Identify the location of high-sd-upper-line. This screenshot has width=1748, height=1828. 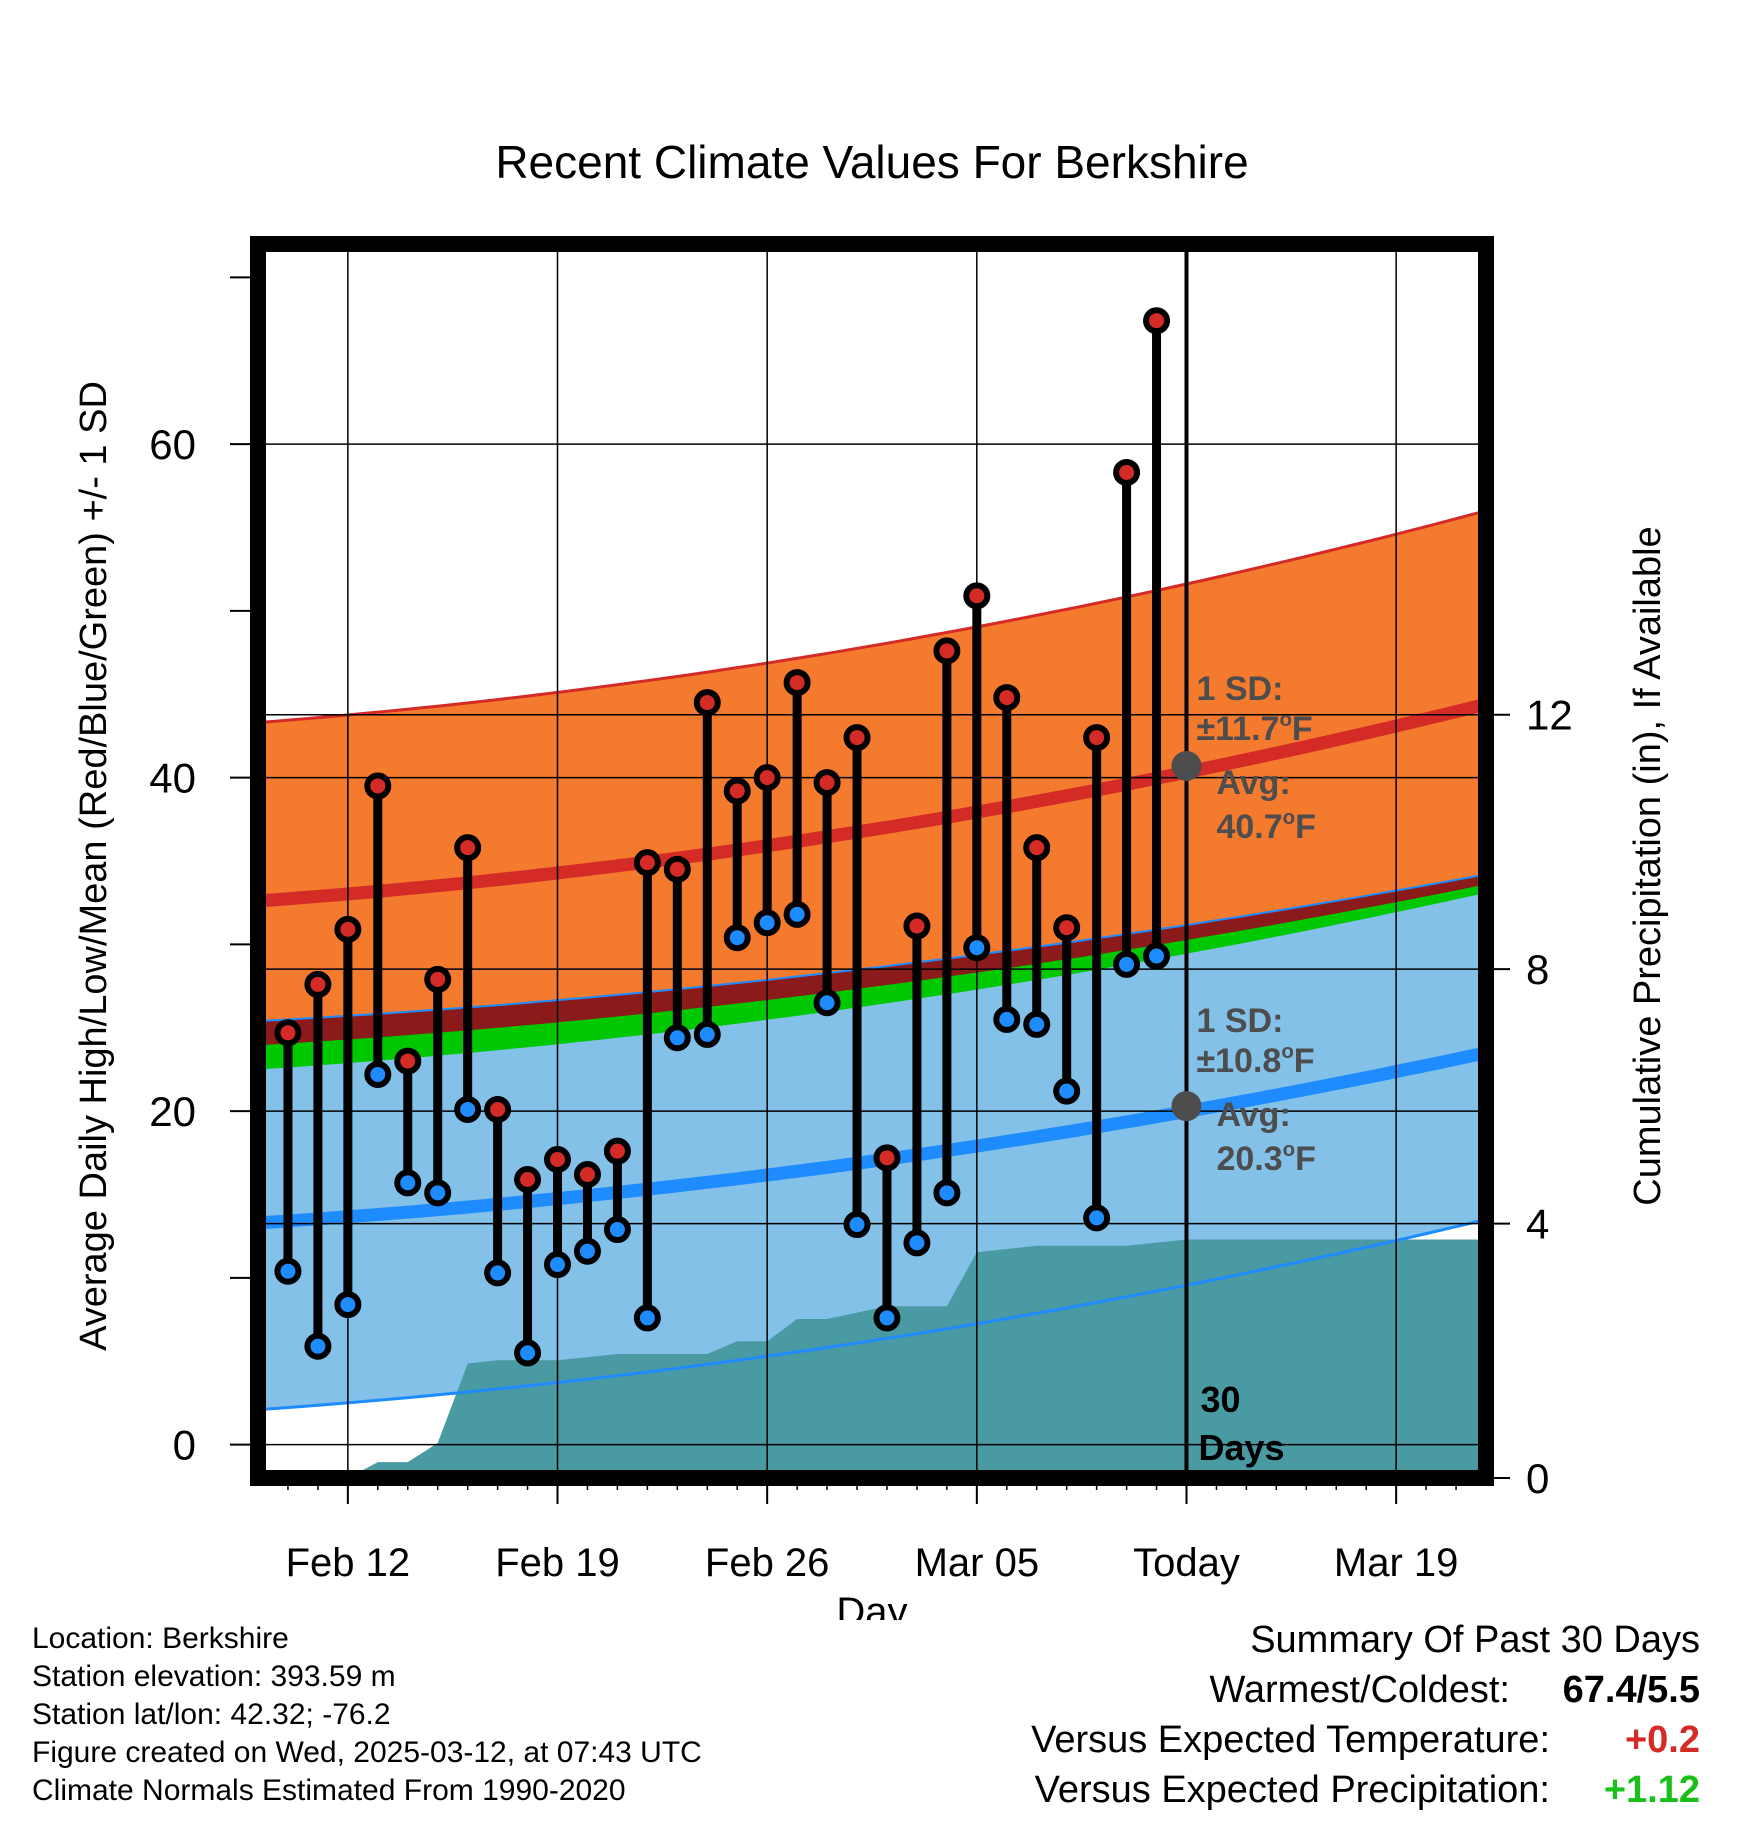
(872, 617).